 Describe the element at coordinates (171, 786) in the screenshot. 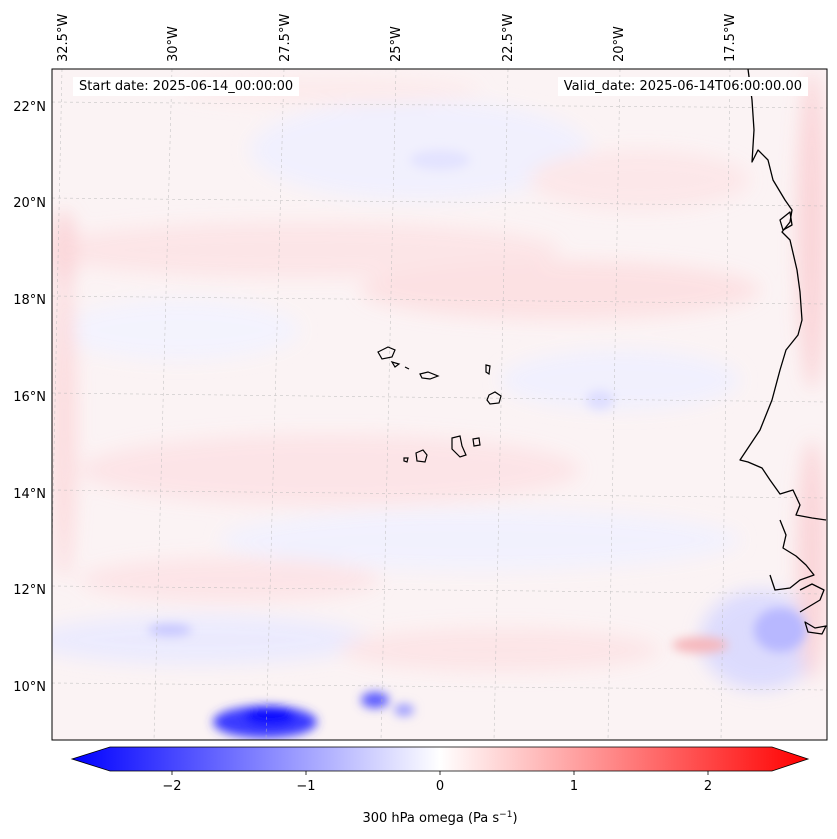

I see `colorbar-tick-neg2: −2` at that location.